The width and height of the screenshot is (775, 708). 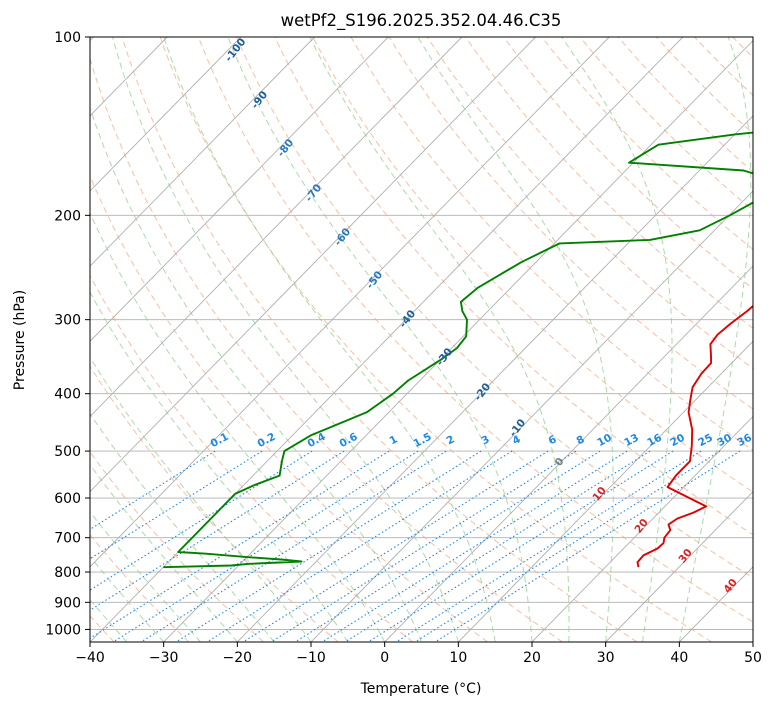 What do you see at coordinates (532, 658) in the screenshot?
I see `x-tick-label: 20` at bounding box center [532, 658].